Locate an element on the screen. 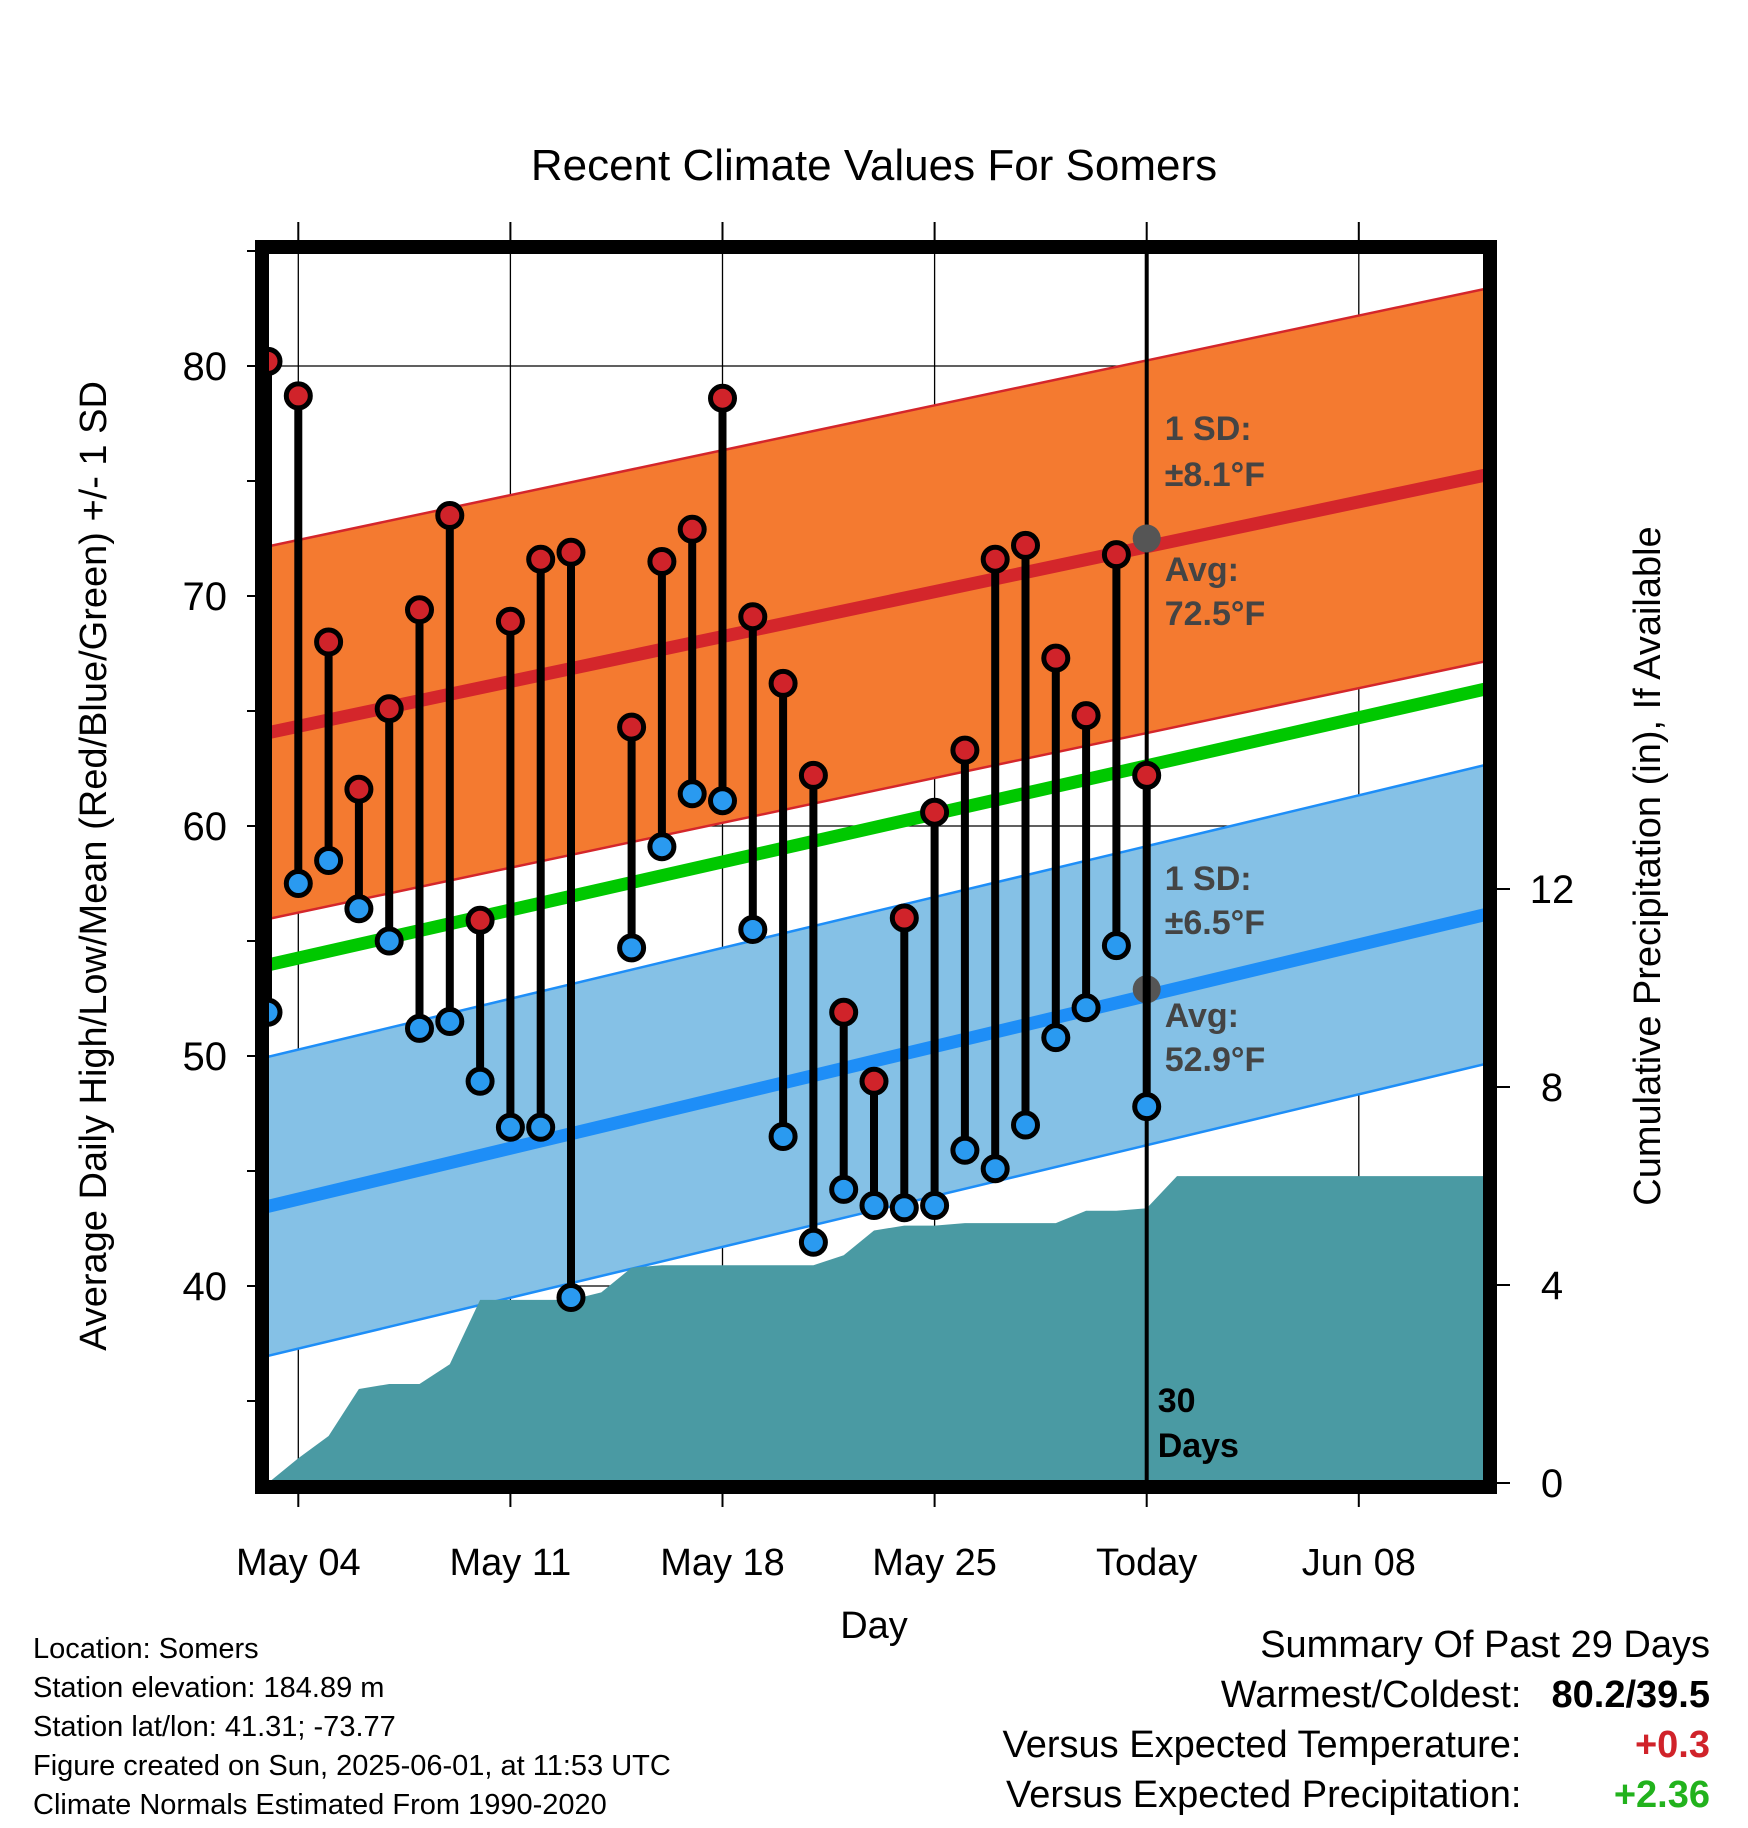 This screenshot has width=1748, height=1828. summary-title: Summary Of Past 29 Days is located at coordinates (1485, 1645).